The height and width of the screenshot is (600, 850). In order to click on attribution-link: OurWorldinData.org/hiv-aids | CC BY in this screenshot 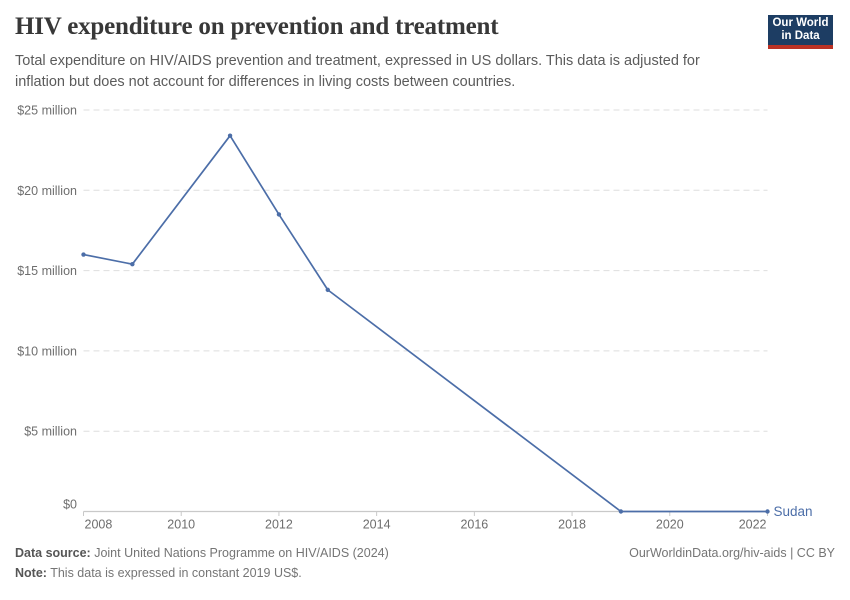, I will do `click(732, 553)`.